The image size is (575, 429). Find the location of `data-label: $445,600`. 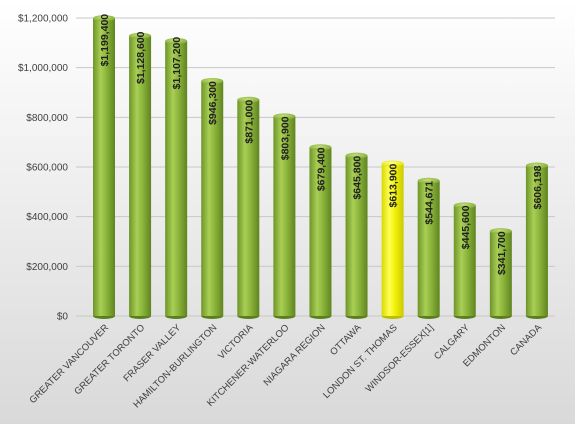

data-label: $445,600 is located at coordinates (466, 227).